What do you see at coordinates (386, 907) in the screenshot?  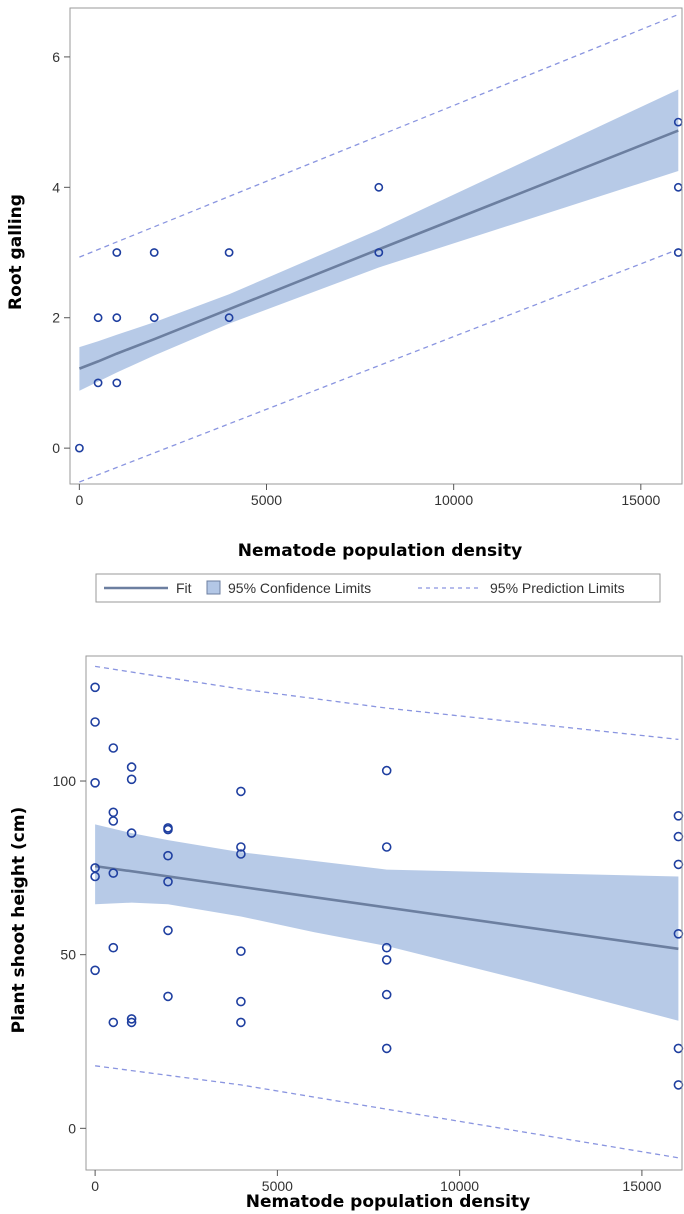 I see `plant-shoot-height-fit-line` at bounding box center [386, 907].